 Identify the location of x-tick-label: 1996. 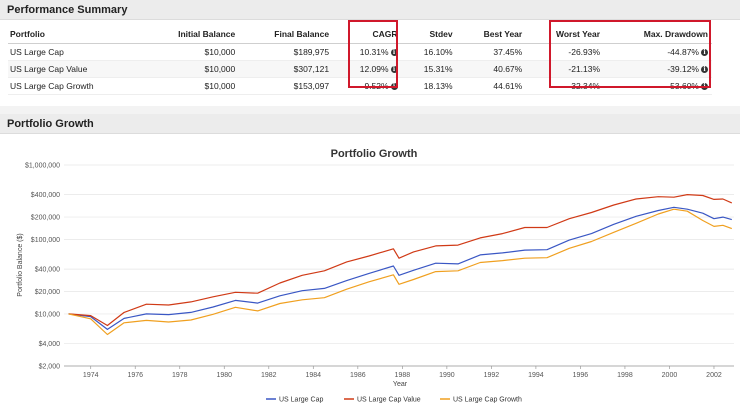
(581, 375).